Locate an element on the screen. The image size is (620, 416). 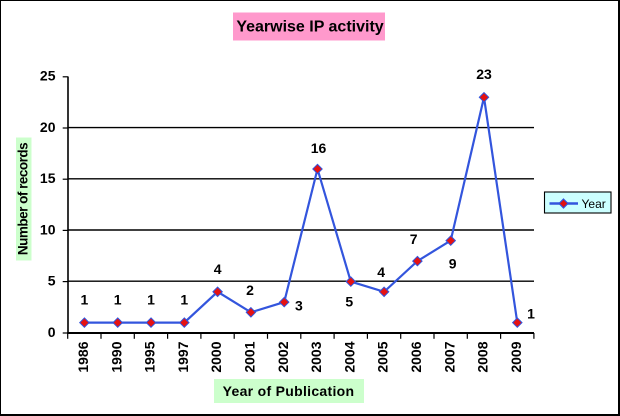
svg-text: 16 is located at coordinates (319, 148).